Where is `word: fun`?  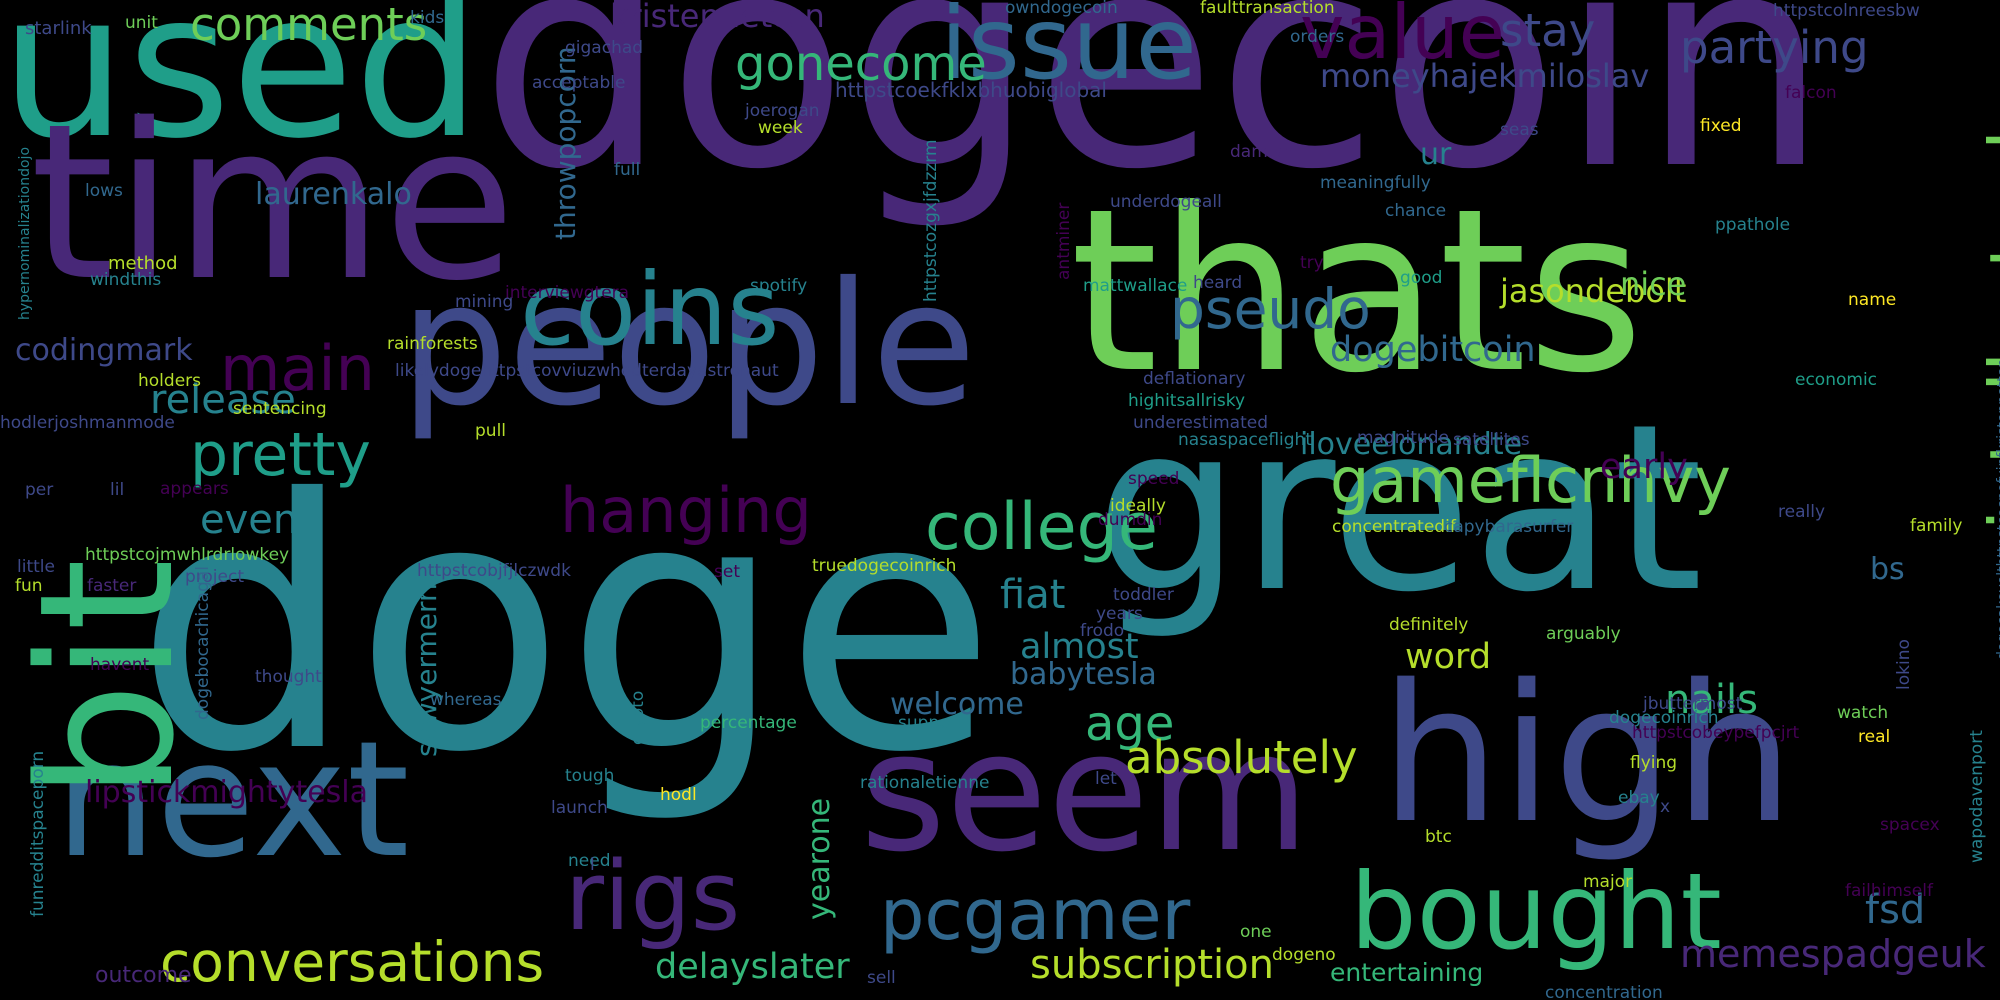 word: fun is located at coordinates (29, 586).